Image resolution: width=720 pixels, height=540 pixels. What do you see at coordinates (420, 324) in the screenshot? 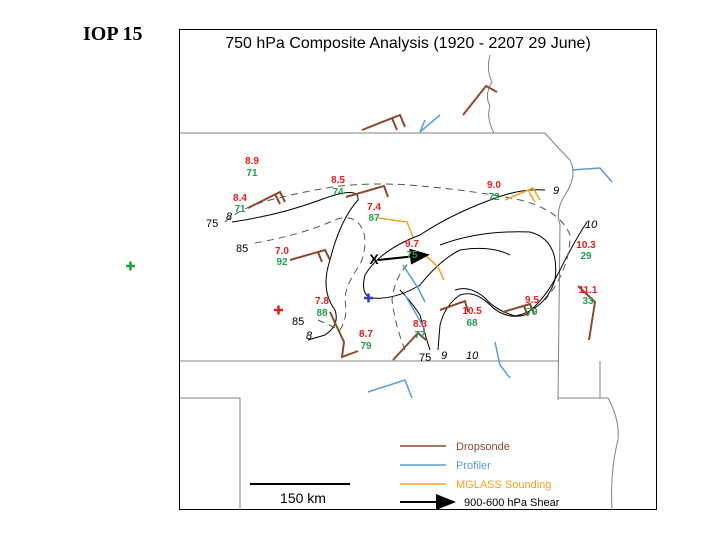
I see `station-top-value: 8.3` at bounding box center [420, 324].